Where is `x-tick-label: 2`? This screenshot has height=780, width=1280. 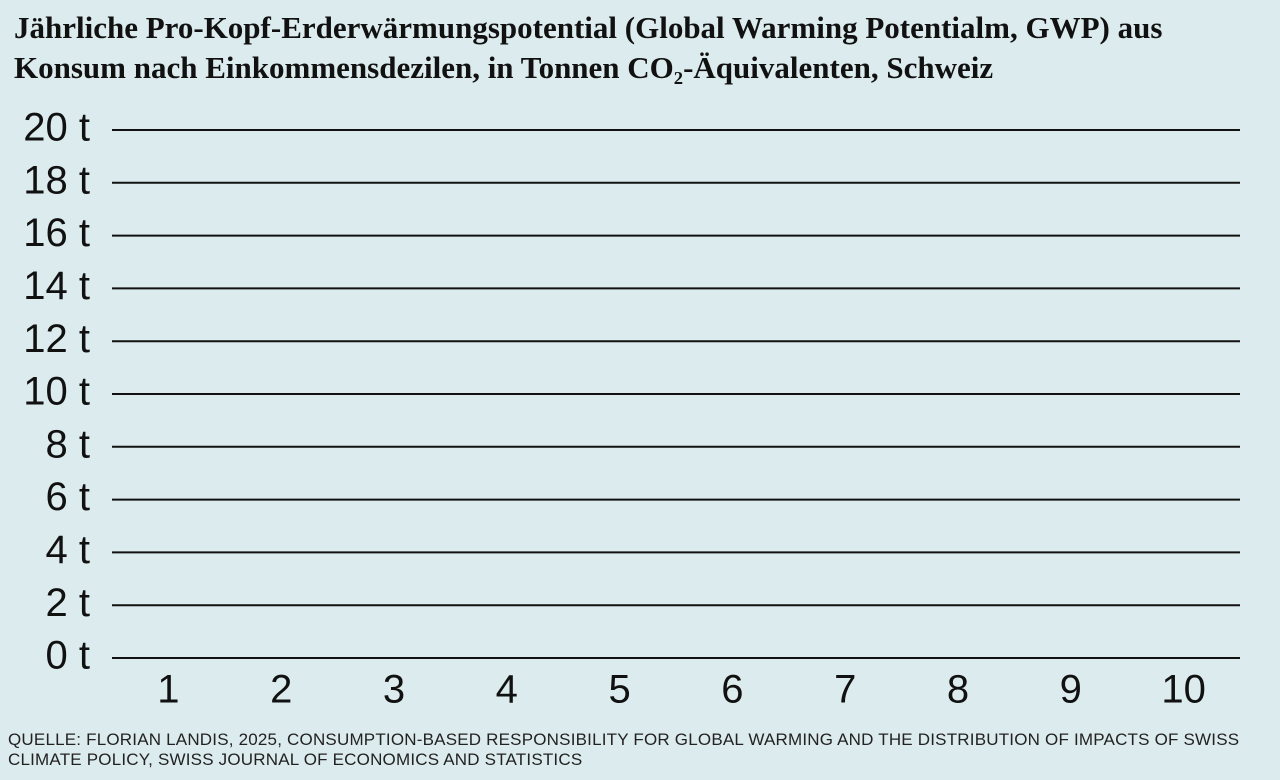 x-tick-label: 2 is located at coordinates (281, 690).